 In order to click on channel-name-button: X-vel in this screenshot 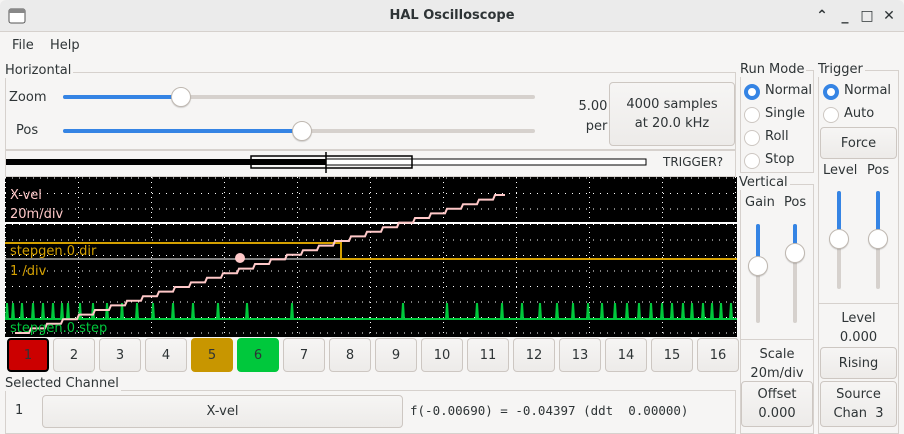, I will do `click(222, 411)`.